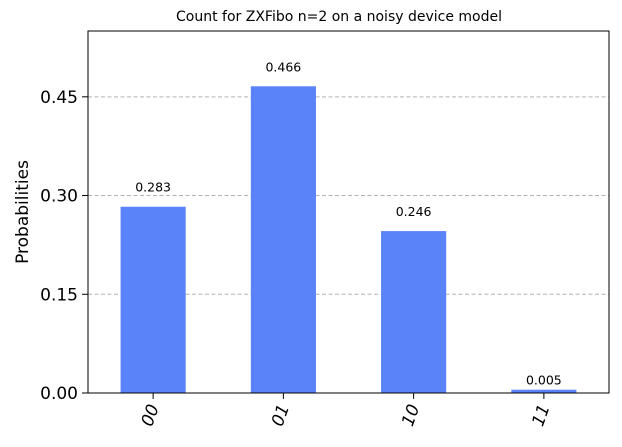  I want to click on data-label: 0.283, so click(153, 187).